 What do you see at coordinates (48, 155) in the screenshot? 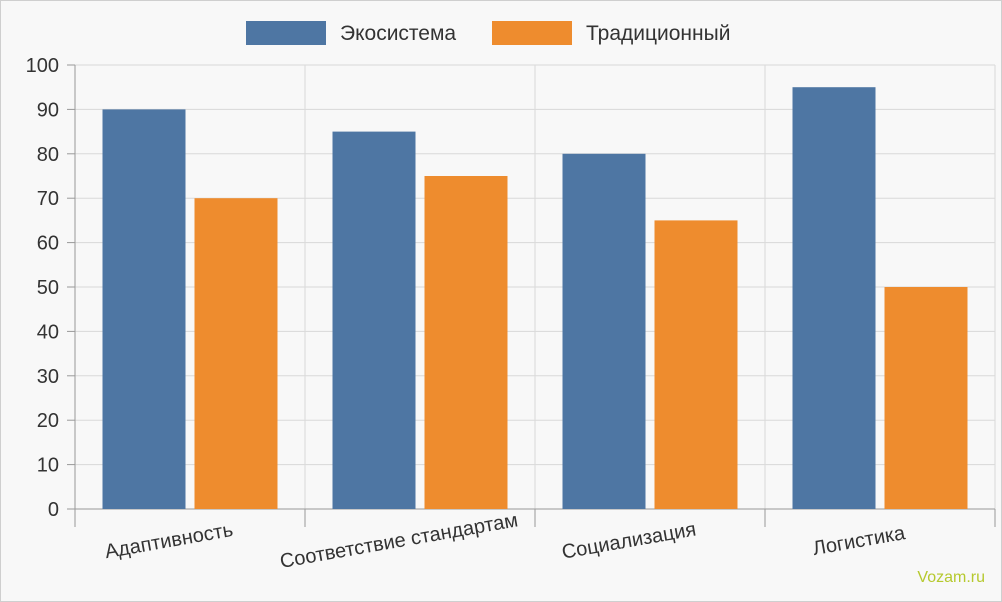
I see `y-tick-label: 80` at bounding box center [48, 155].